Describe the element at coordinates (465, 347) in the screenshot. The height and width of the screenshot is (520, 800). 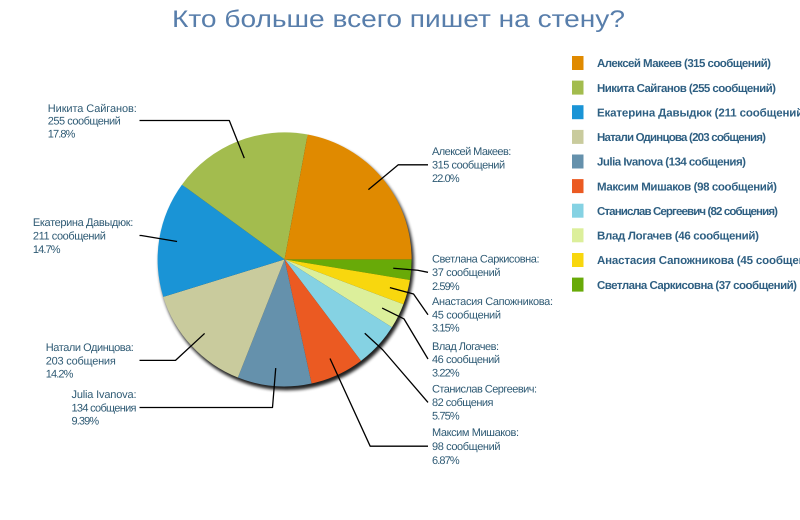
I see `svg-text: Влад Логачев:` at that location.